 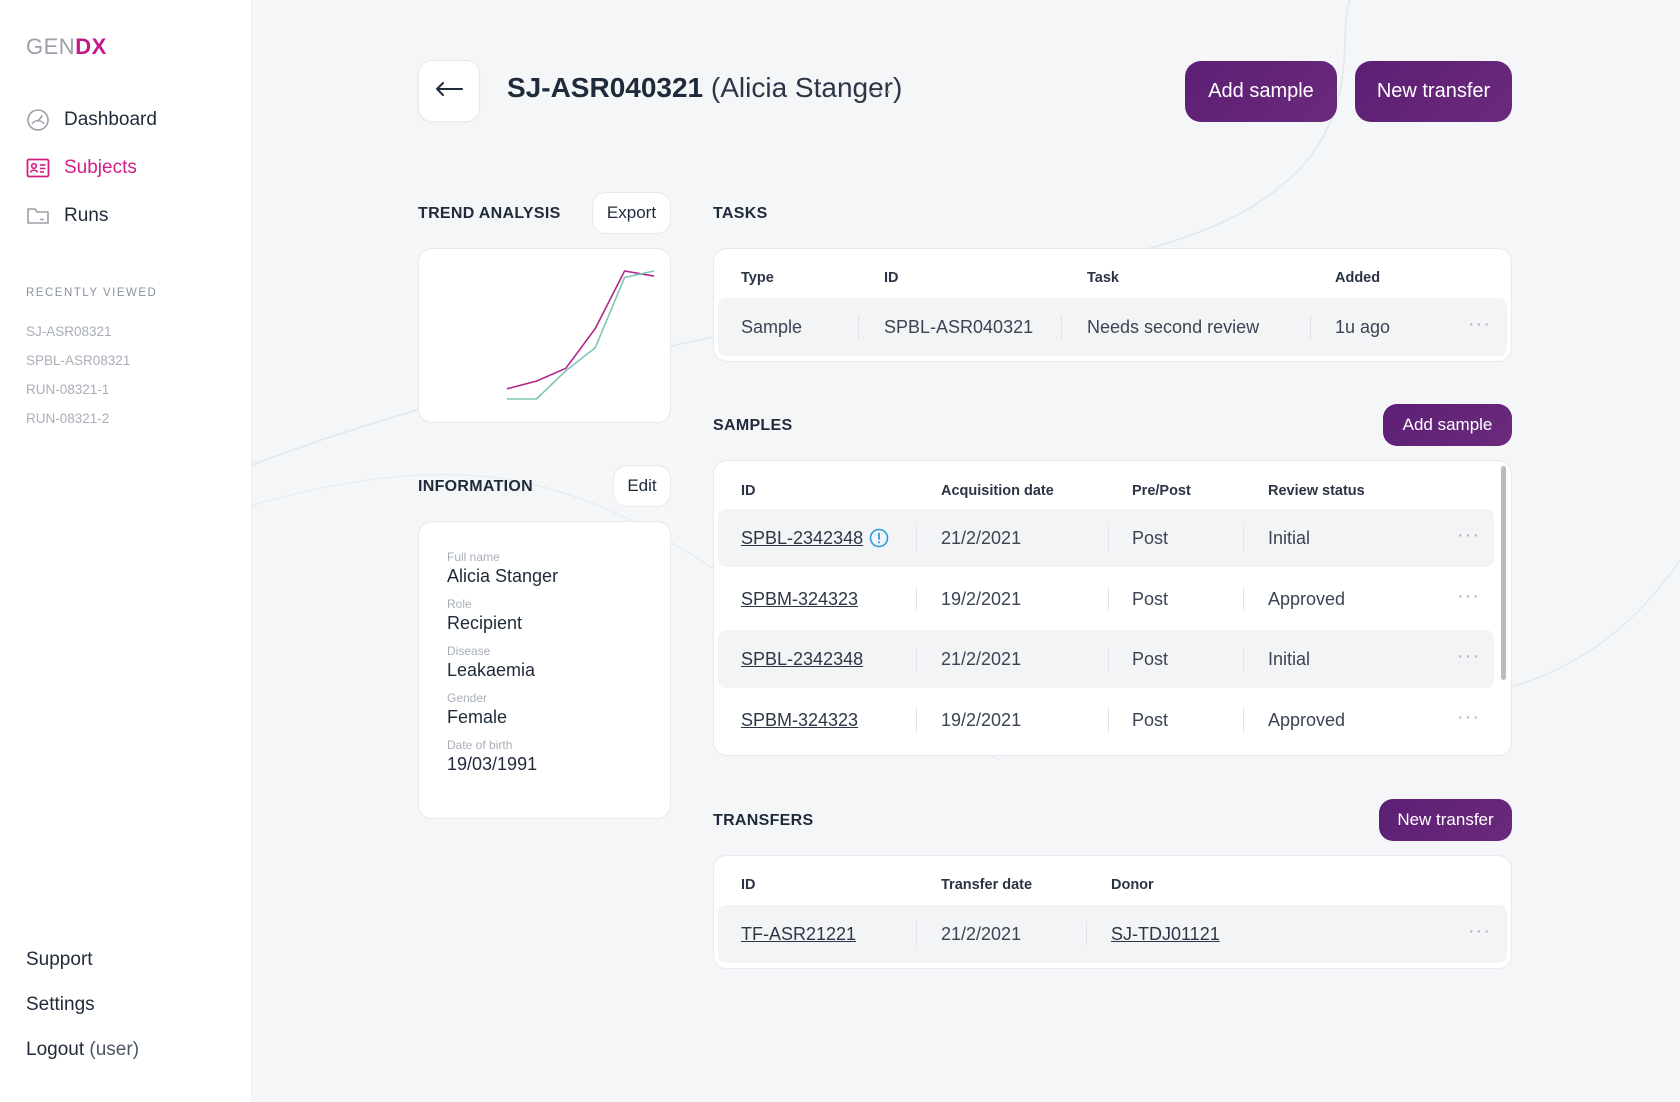 I want to click on logout-link: Logout (user), so click(x=82, y=1052).